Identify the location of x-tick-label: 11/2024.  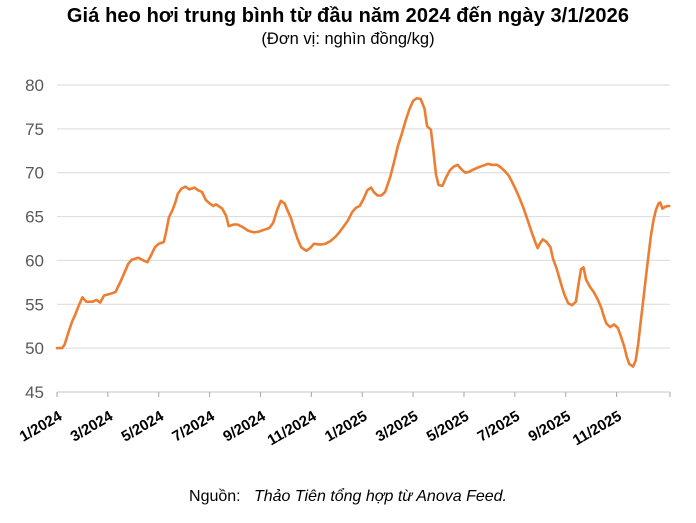
(292, 428).